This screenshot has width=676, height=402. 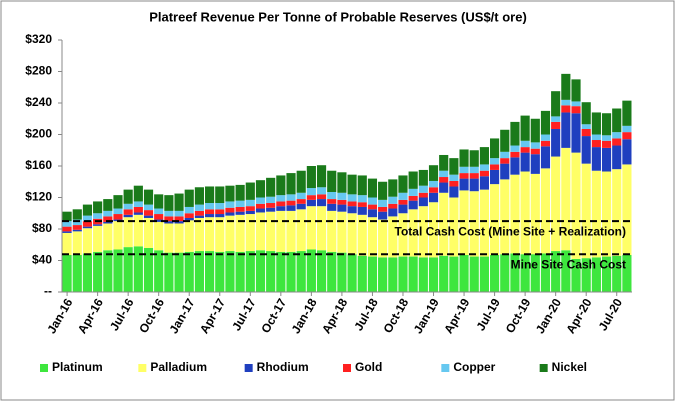 What do you see at coordinates (543, 368) in the screenshot?
I see `legend-swatch` at bounding box center [543, 368].